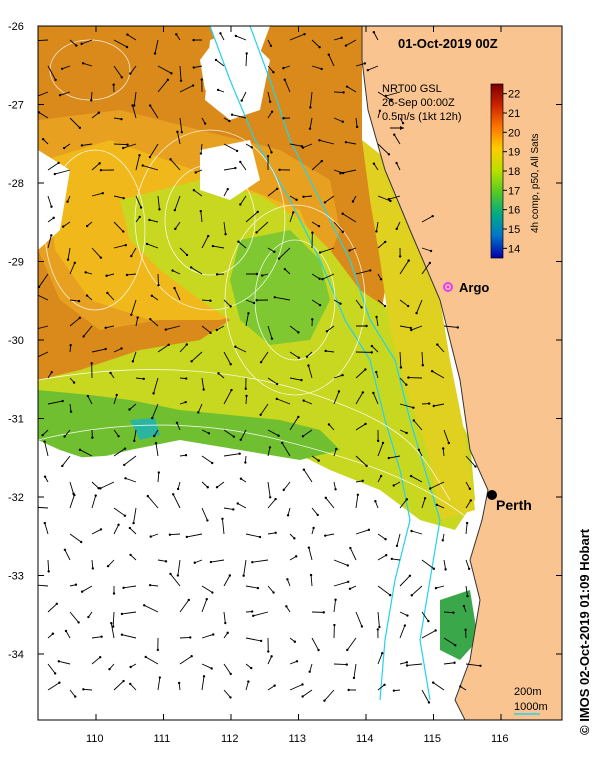 Image resolution: width=604 pixels, height=759 pixels. What do you see at coordinates (514, 95) in the screenshot?
I see `colorbar-tick-label: 22` at bounding box center [514, 95].